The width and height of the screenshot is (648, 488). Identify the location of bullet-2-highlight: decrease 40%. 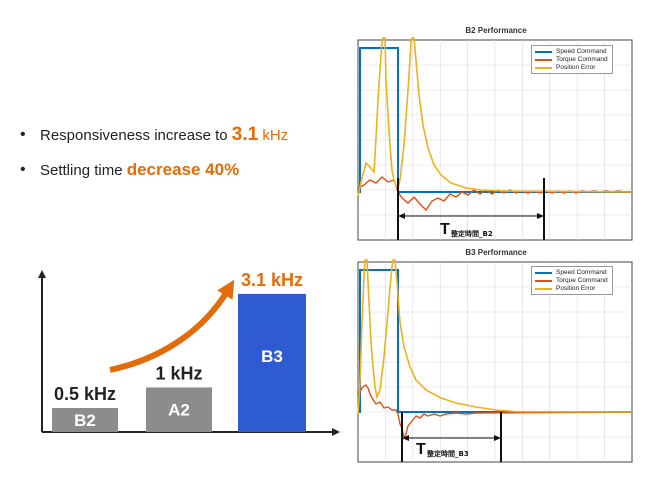
(183, 169).